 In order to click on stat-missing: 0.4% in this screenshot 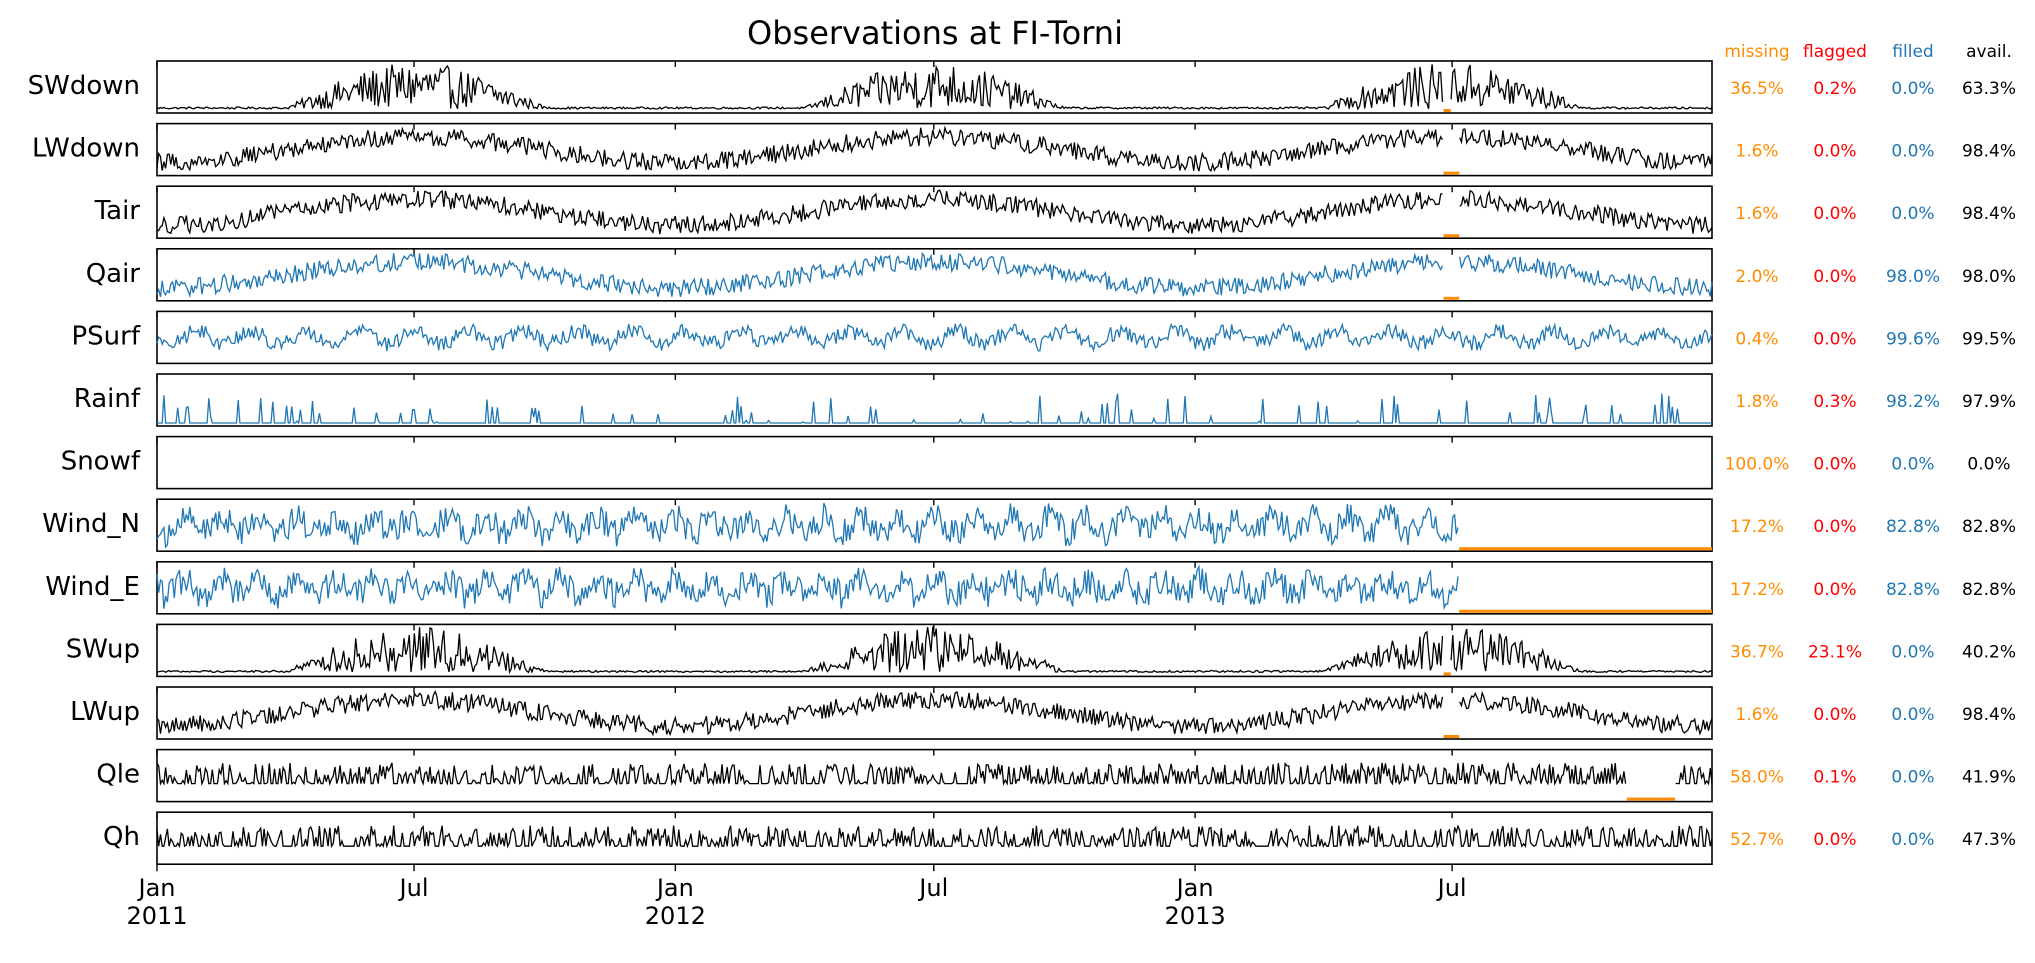, I will do `click(1756, 339)`.